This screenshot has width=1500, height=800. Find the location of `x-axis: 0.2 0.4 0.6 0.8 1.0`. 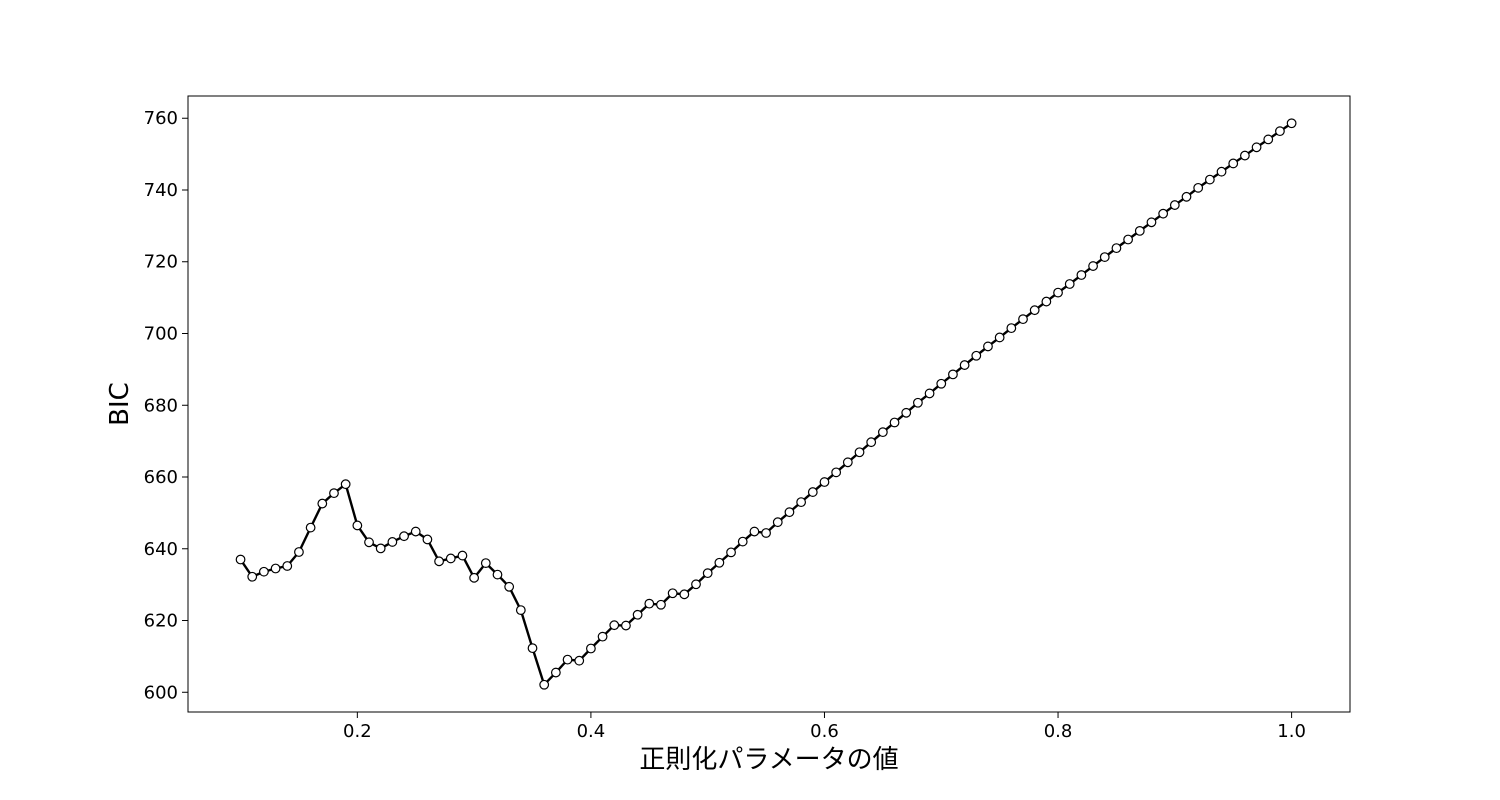

x-axis: 0.2 0.4 0.6 0.8 1.0 is located at coordinates (824, 727).